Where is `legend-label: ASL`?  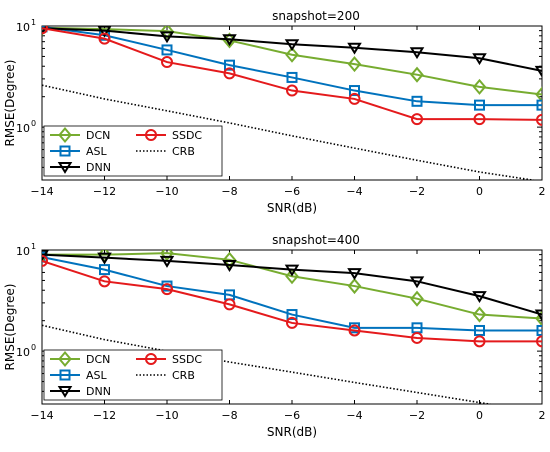 legend-label: ASL is located at coordinates (97, 151).